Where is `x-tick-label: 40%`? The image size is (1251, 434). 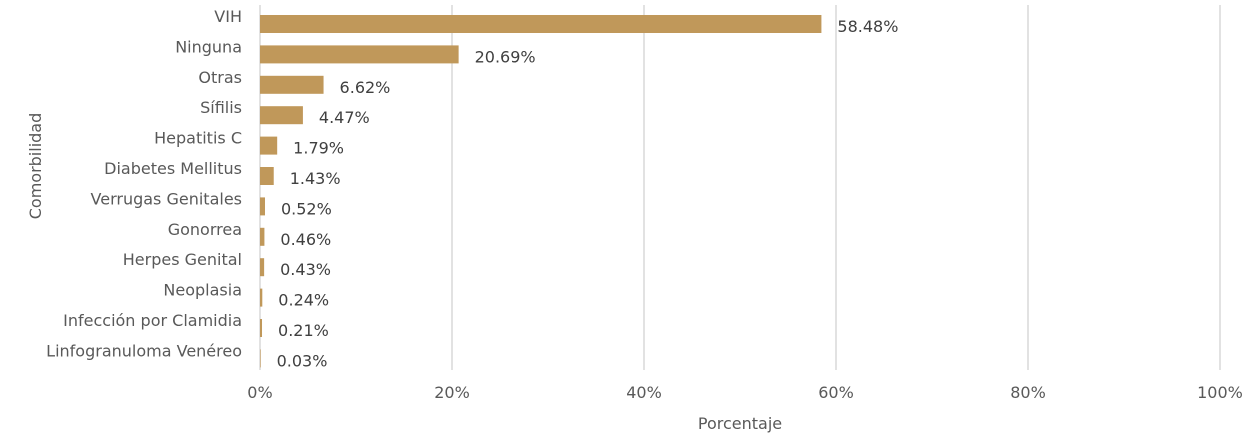
x-tick-label: 40% is located at coordinates (644, 392).